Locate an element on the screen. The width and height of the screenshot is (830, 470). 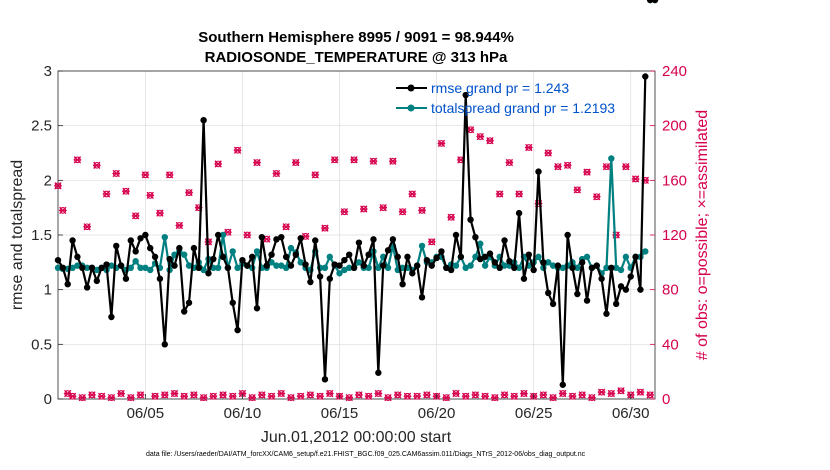
y-right-tick-label: 160 is located at coordinates (674, 180).